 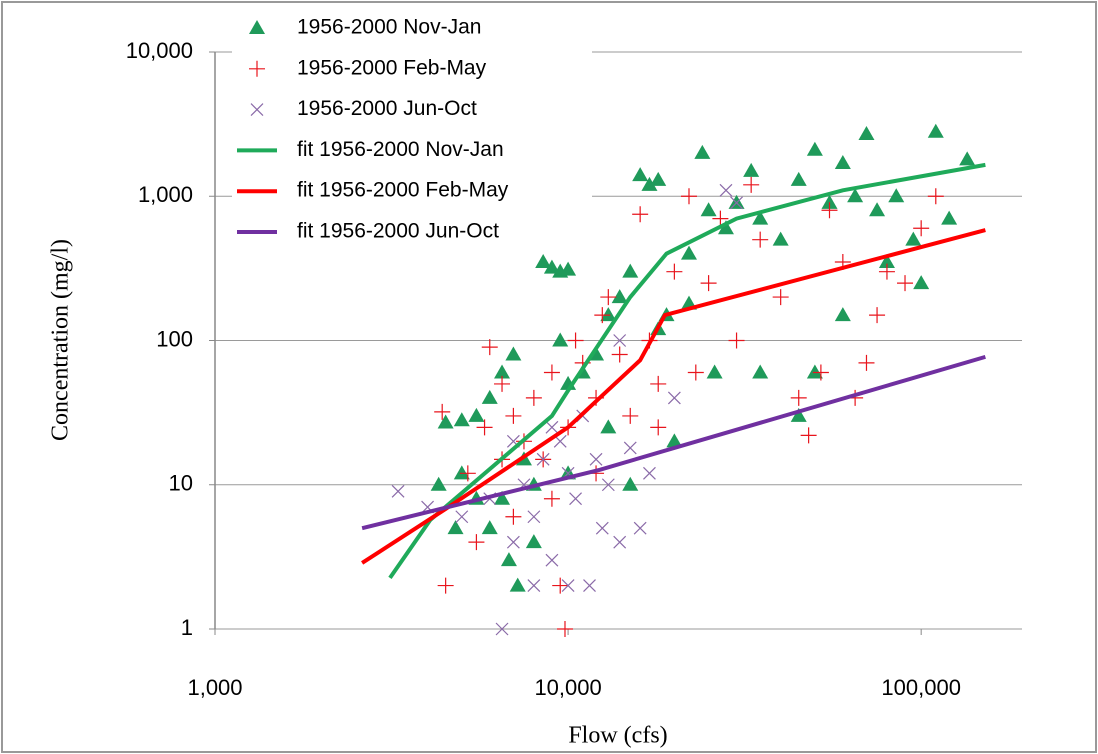 I want to click on legend-label: fit 1956-2000 Nov-Jan, so click(x=400, y=149).